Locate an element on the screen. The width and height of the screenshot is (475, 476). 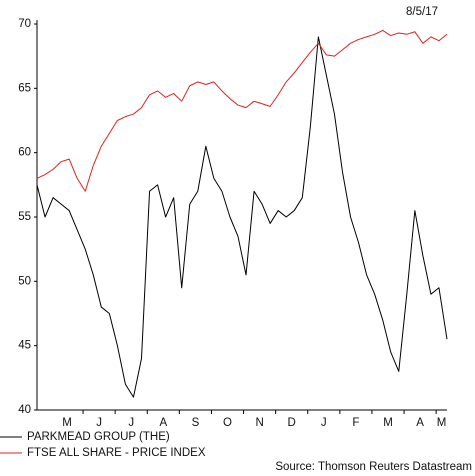
y-tick-label: 50 is located at coordinates (24, 281).